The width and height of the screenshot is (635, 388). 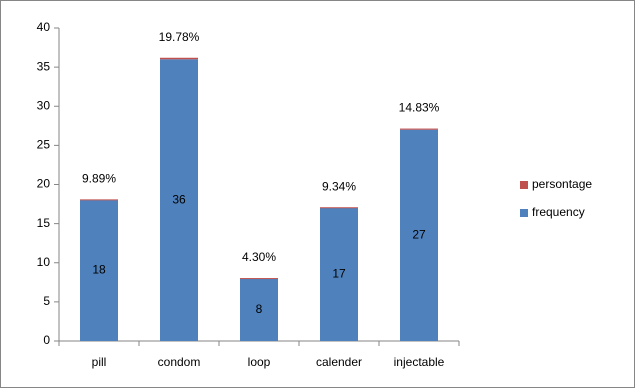 What do you see at coordinates (44, 145) in the screenshot?
I see `y-tick-label: 25` at bounding box center [44, 145].